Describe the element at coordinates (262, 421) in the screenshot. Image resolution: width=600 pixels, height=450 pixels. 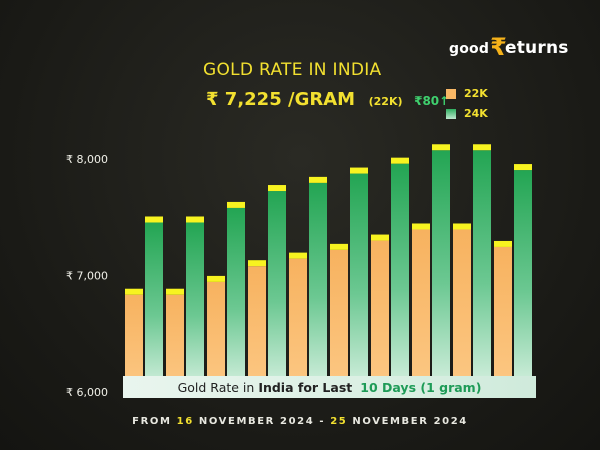
I see `footer-start-rest: NOVEMBER 2024 -` at that location.